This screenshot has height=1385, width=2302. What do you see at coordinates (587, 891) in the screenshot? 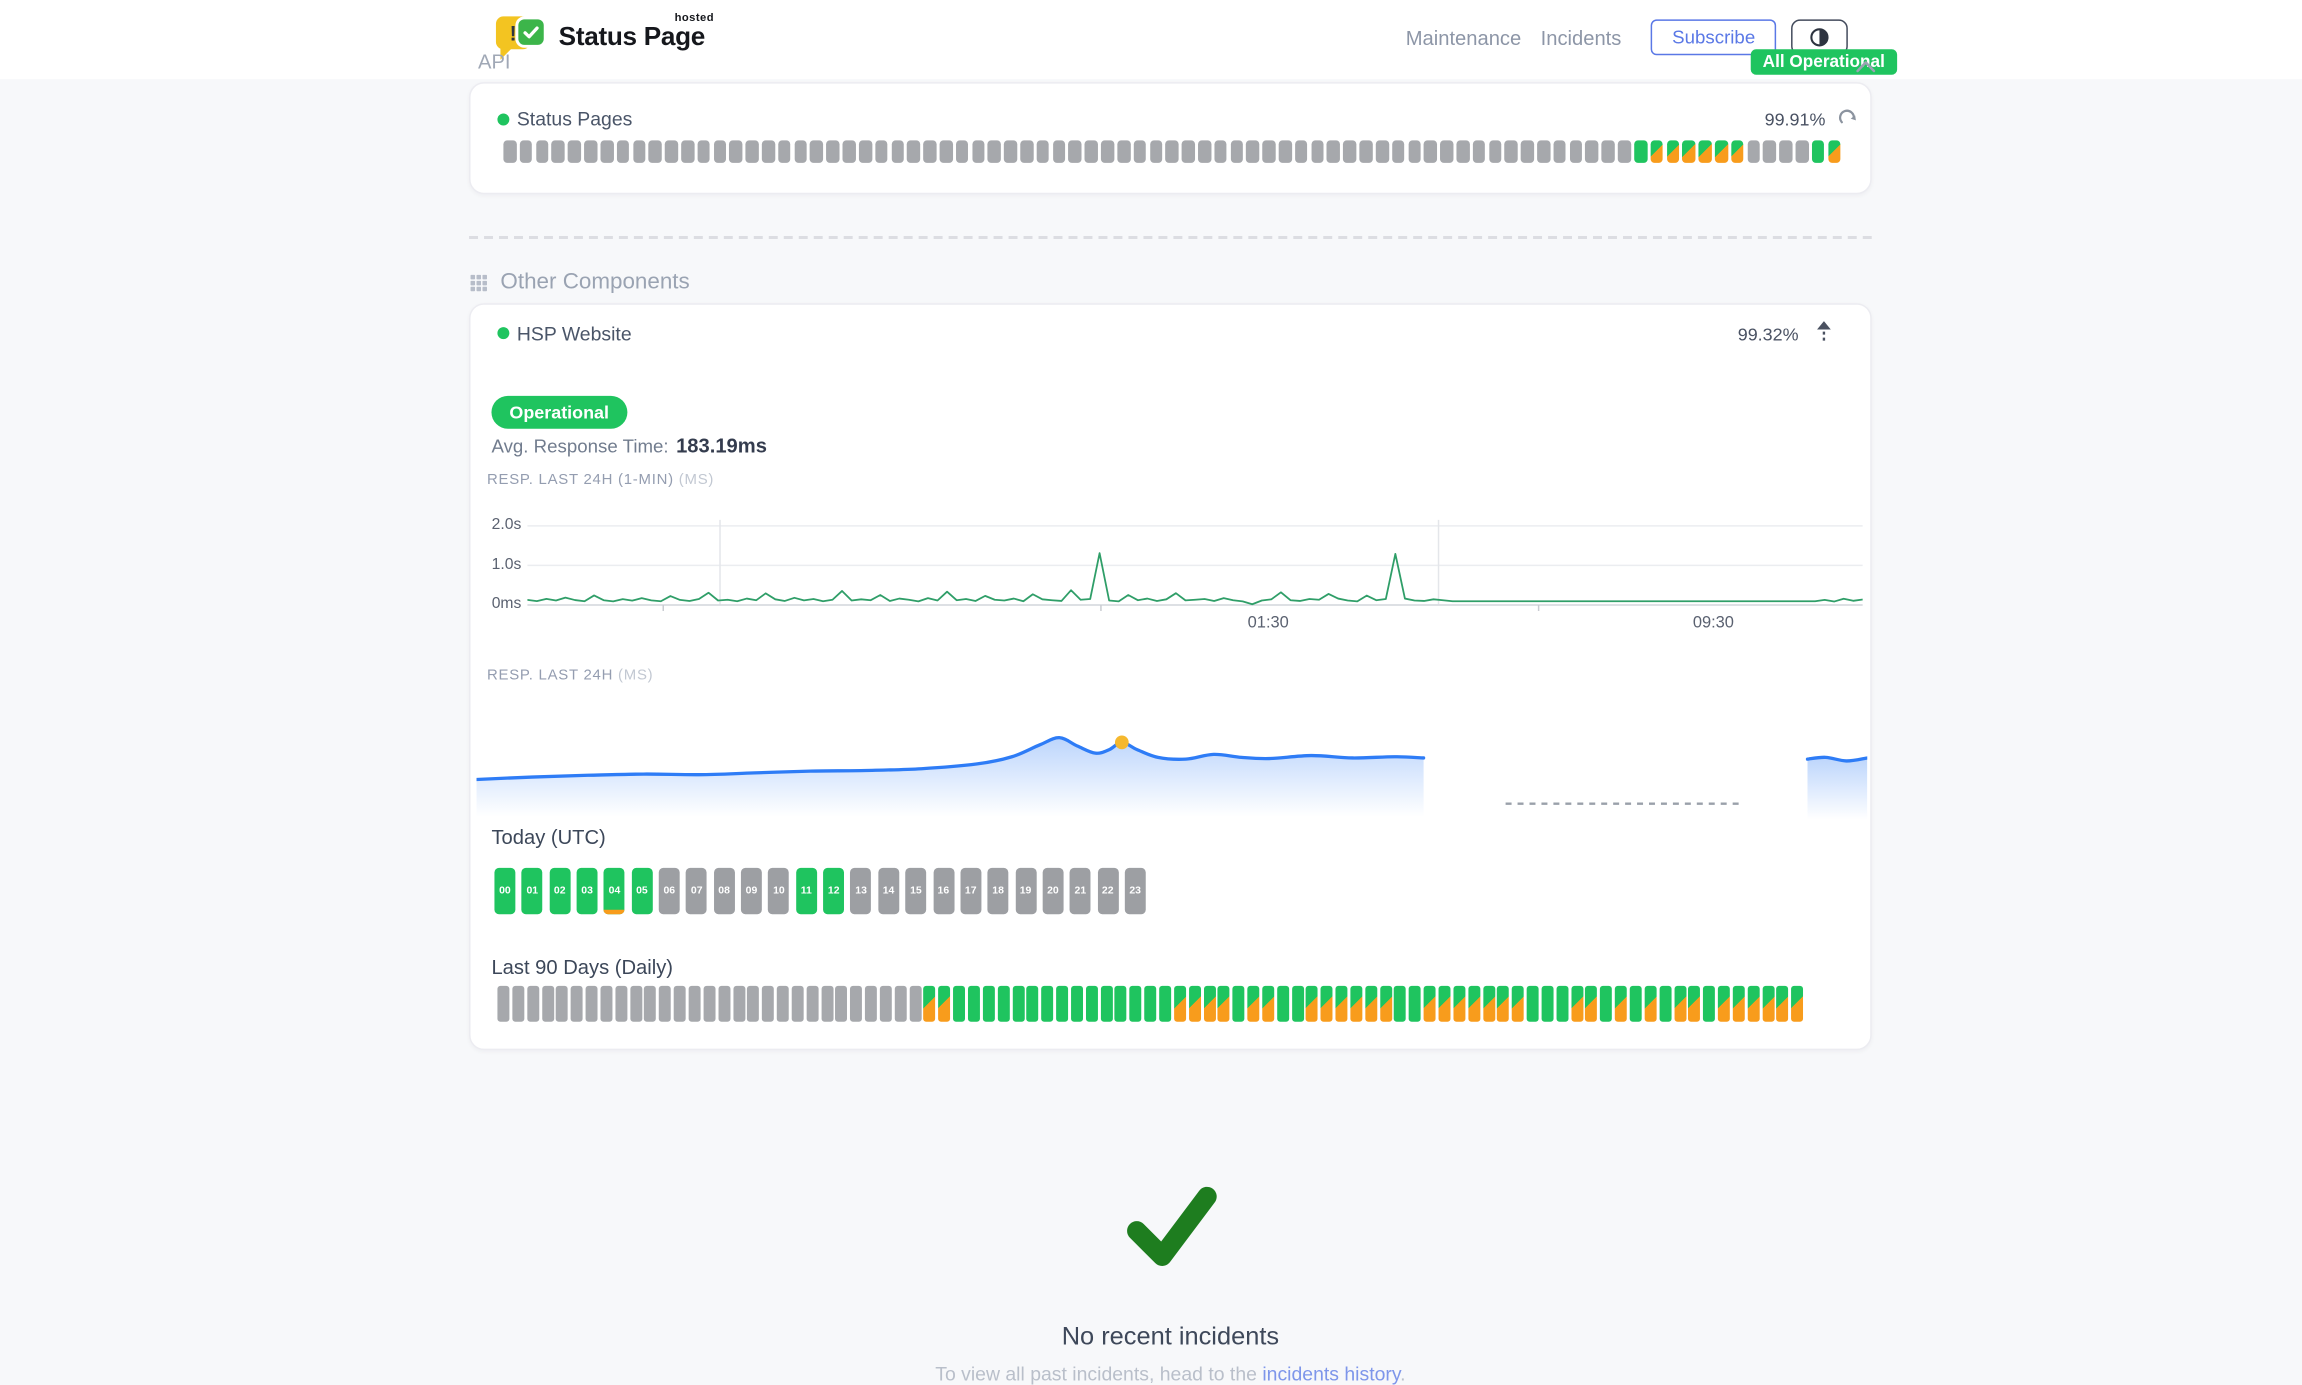
I see `hour-block: 03` at bounding box center [587, 891].